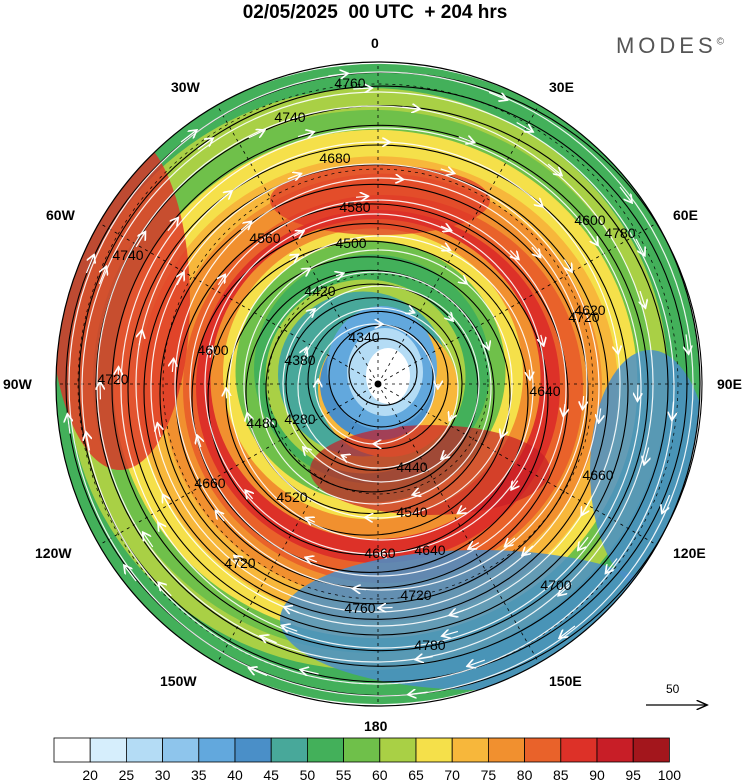 This screenshot has height=783, width=750. I want to click on contour-label: 4500, so click(350, 243).